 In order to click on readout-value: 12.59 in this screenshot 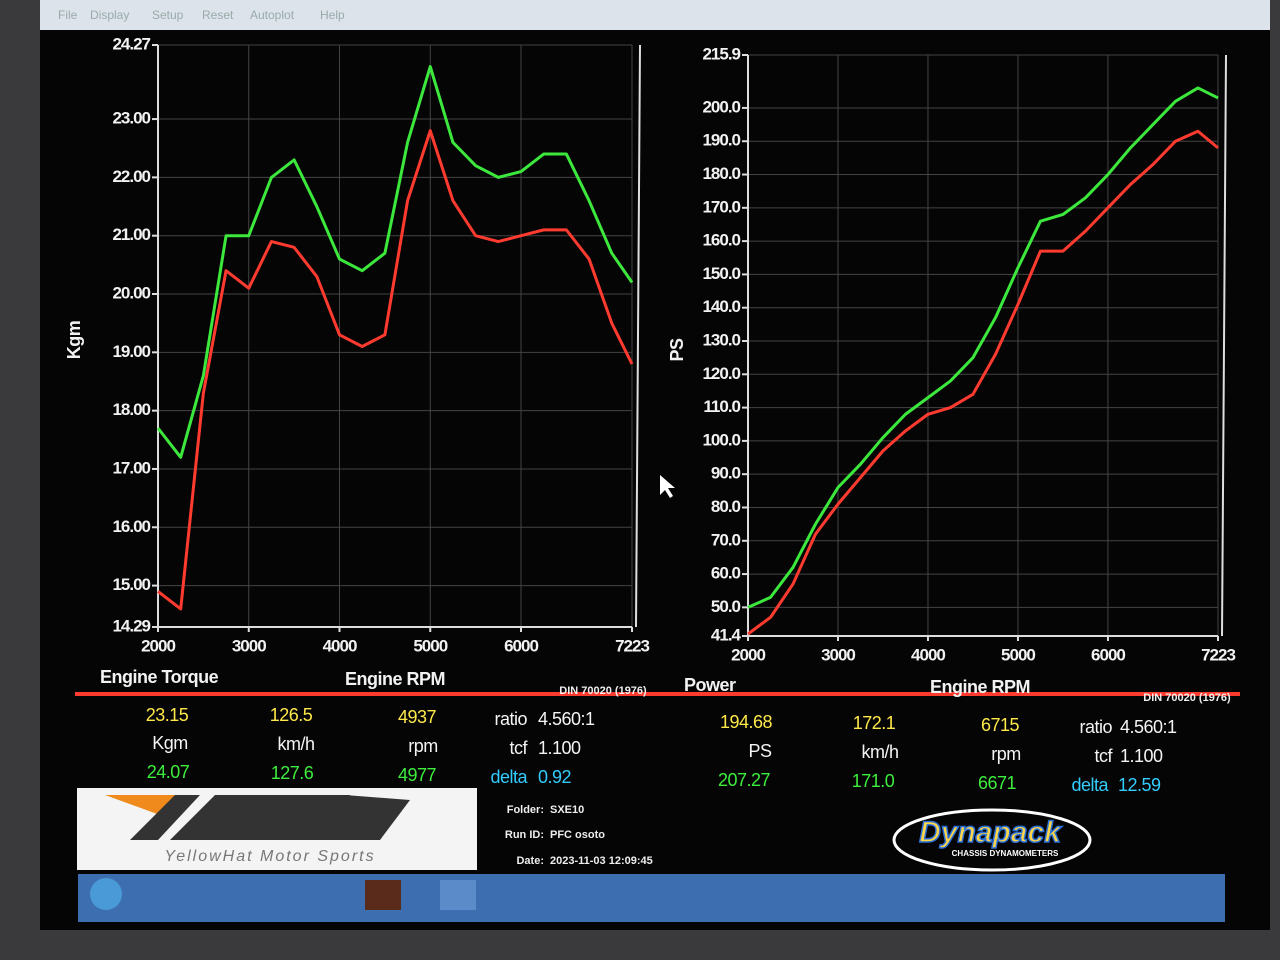, I will do `click(1139, 785)`.